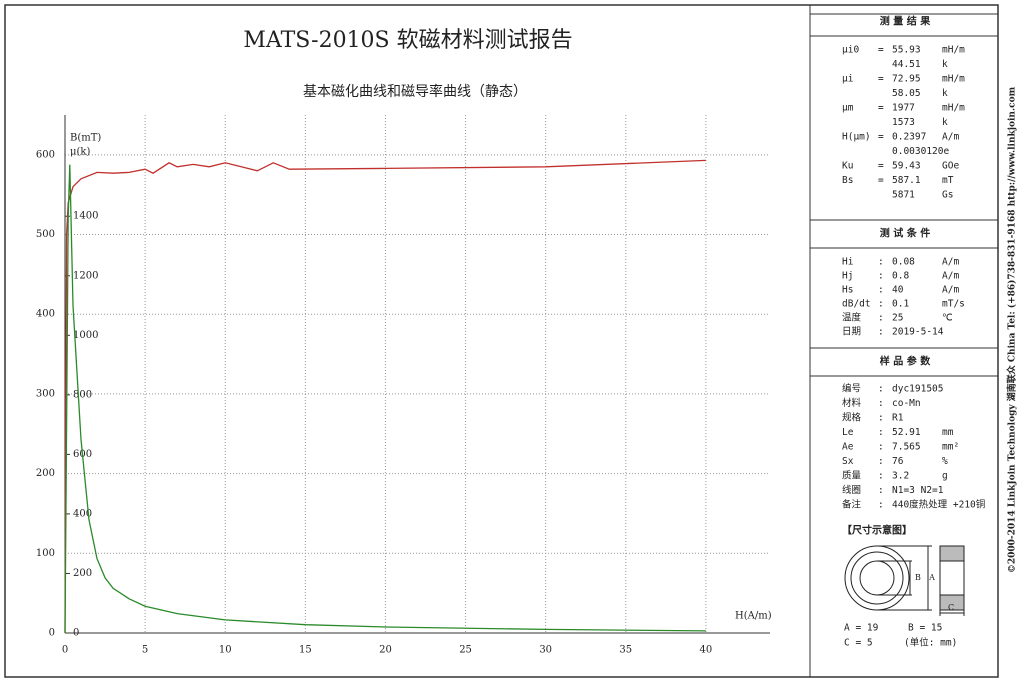  Describe the element at coordinates (906, 79) in the screenshot. I see `row-value: 72.95` at that location.